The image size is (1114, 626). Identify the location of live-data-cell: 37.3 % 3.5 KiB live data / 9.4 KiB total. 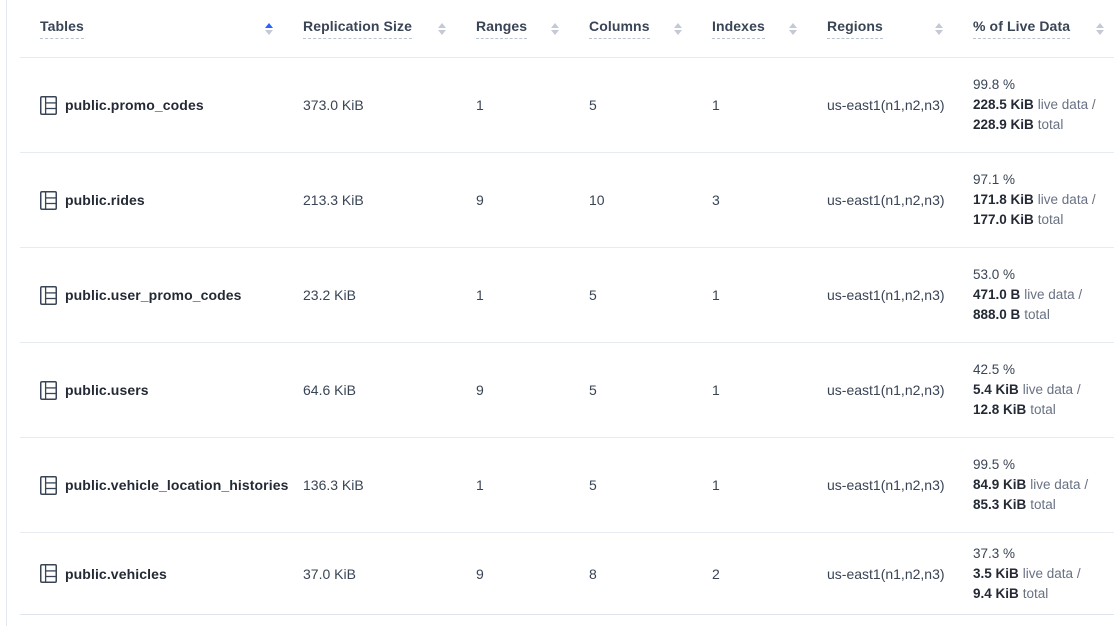
(1043, 574).